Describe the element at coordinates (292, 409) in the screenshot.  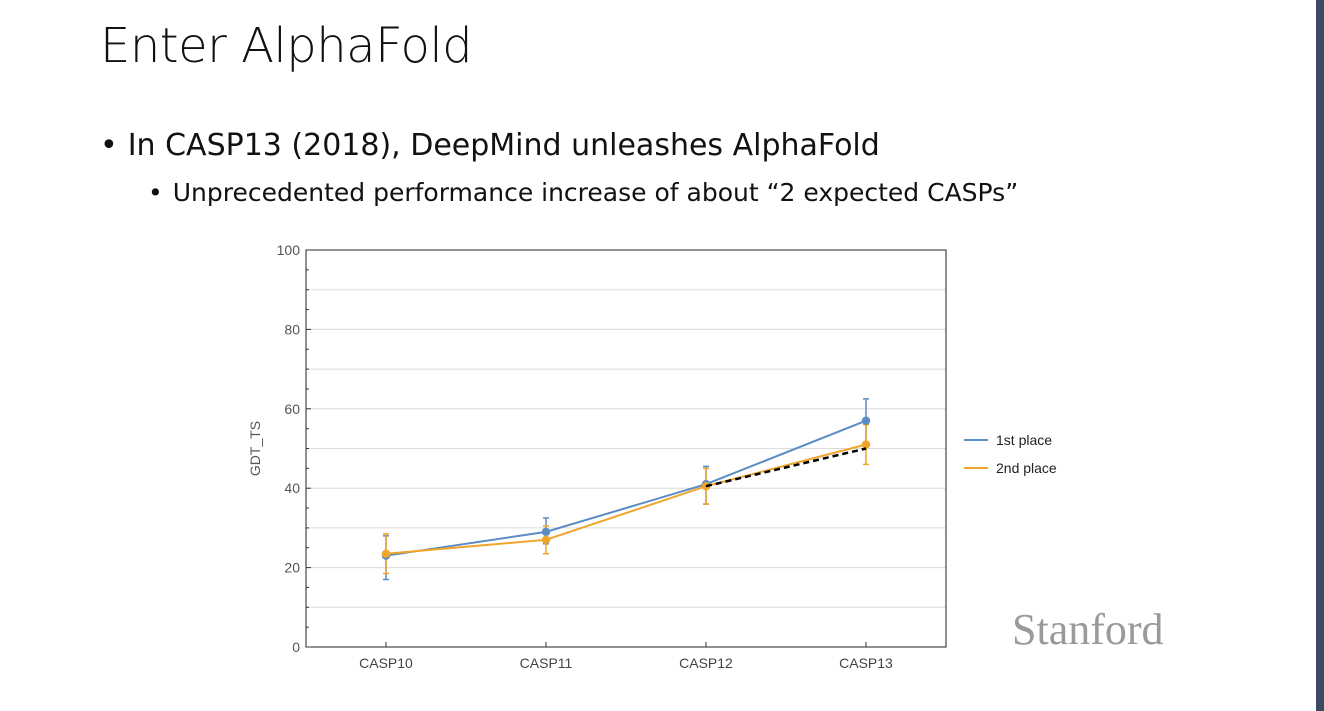
I see `y-tick-label: 60` at that location.